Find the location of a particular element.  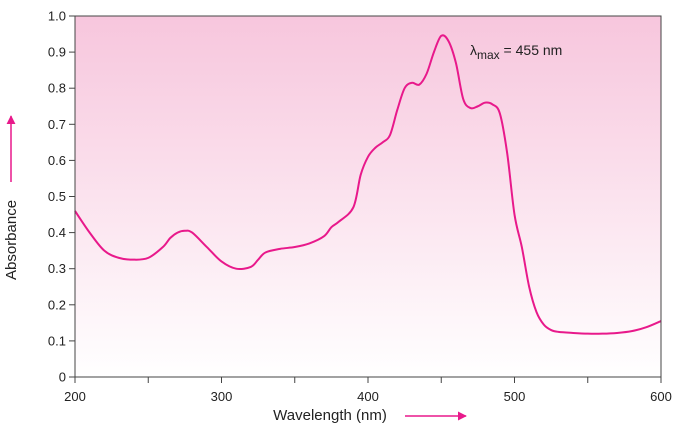

x-axis-title: Wavelength (nm) is located at coordinates (330, 415).